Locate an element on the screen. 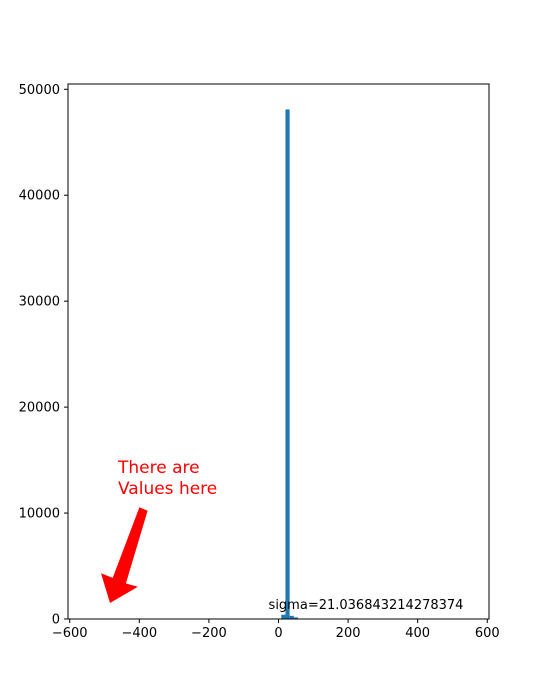  x-tick-label: −400 is located at coordinates (139, 633).